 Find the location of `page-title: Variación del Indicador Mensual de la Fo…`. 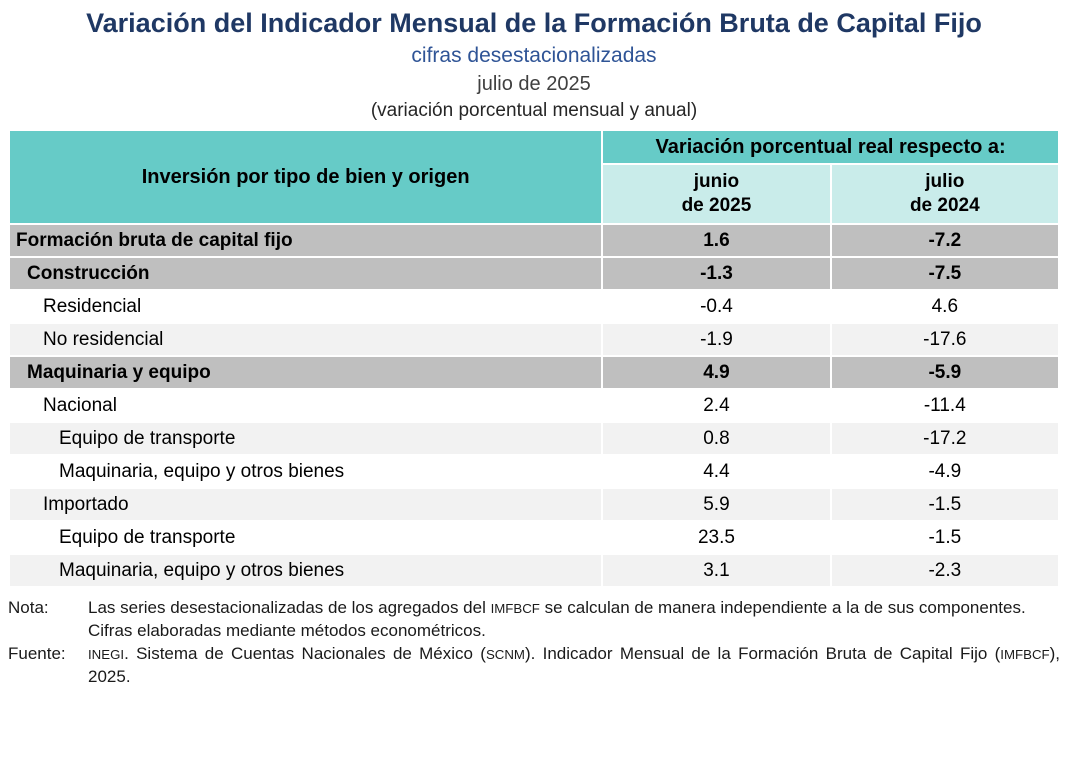

page-title: Variación del Indicador Mensual de la Fo… is located at coordinates (534, 23).